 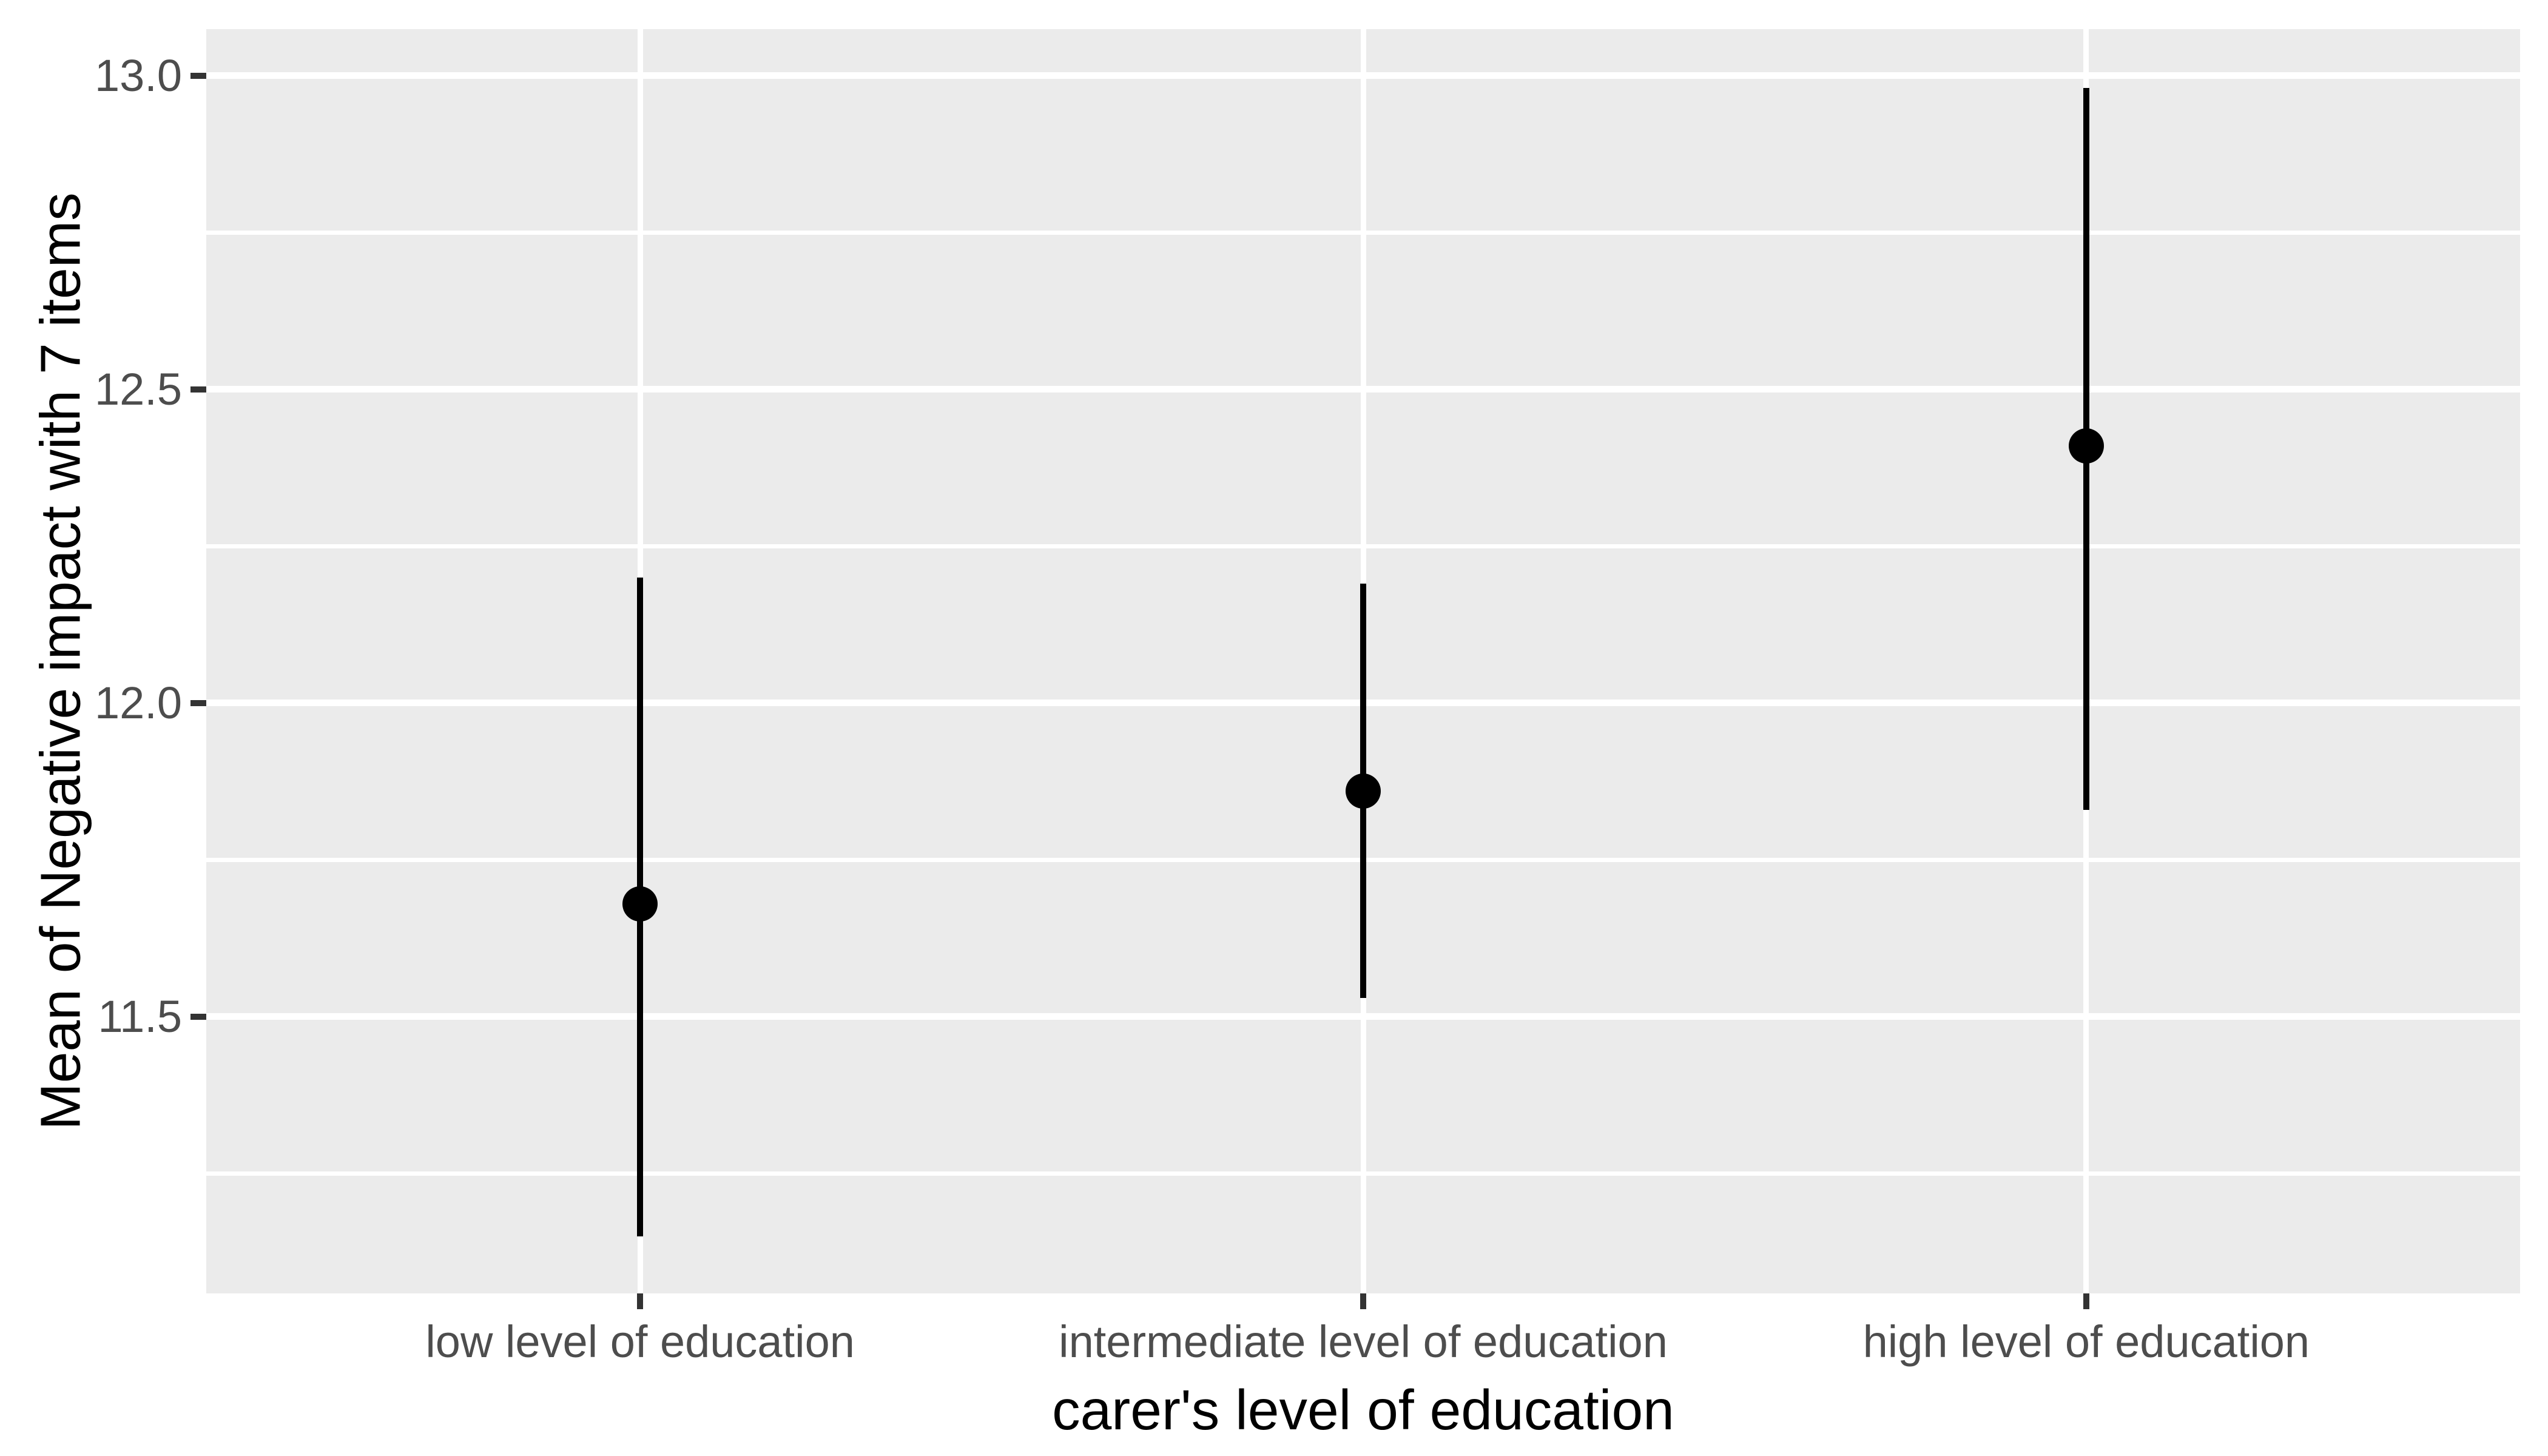 I want to click on x-tick-label: low level of education, so click(x=640, y=1341).